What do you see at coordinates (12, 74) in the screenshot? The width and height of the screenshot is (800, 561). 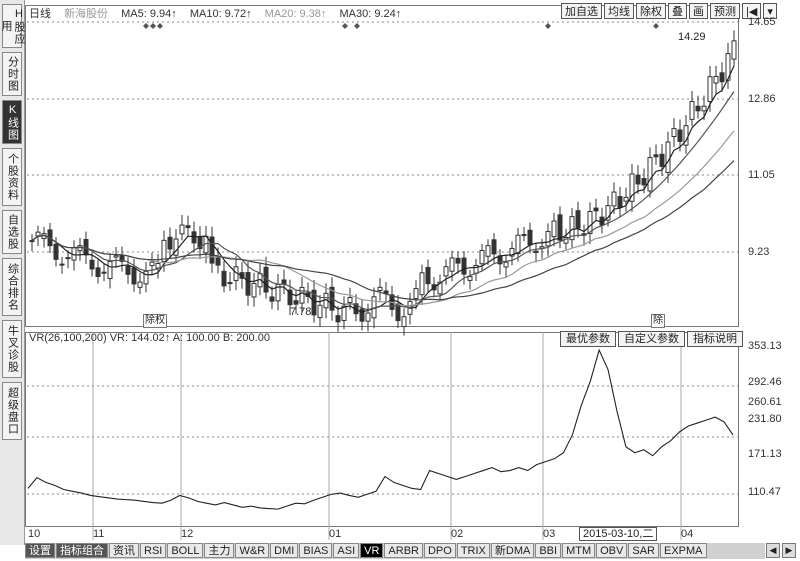 I see `tab-intraday: 分时图` at bounding box center [12, 74].